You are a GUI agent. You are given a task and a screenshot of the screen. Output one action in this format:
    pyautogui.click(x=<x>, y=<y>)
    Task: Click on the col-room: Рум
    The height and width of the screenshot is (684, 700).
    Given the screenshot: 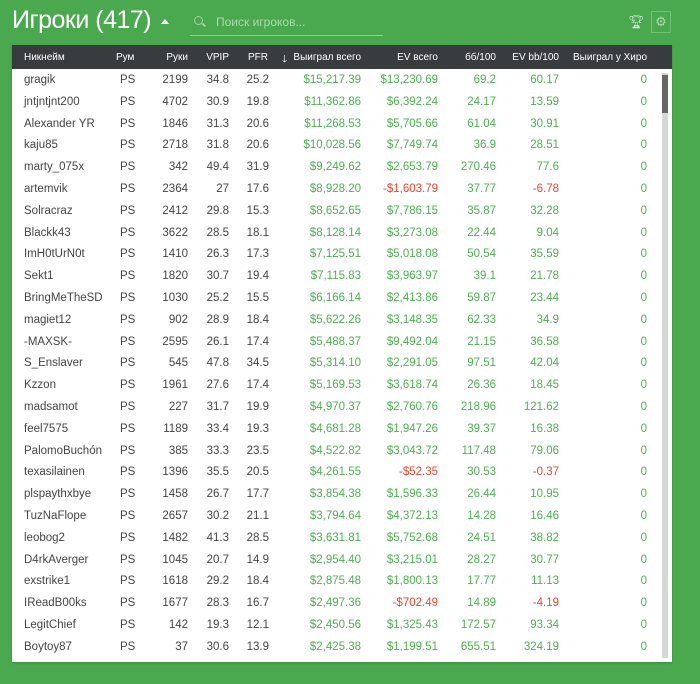 What is the action you would take?
    pyautogui.click(x=125, y=57)
    